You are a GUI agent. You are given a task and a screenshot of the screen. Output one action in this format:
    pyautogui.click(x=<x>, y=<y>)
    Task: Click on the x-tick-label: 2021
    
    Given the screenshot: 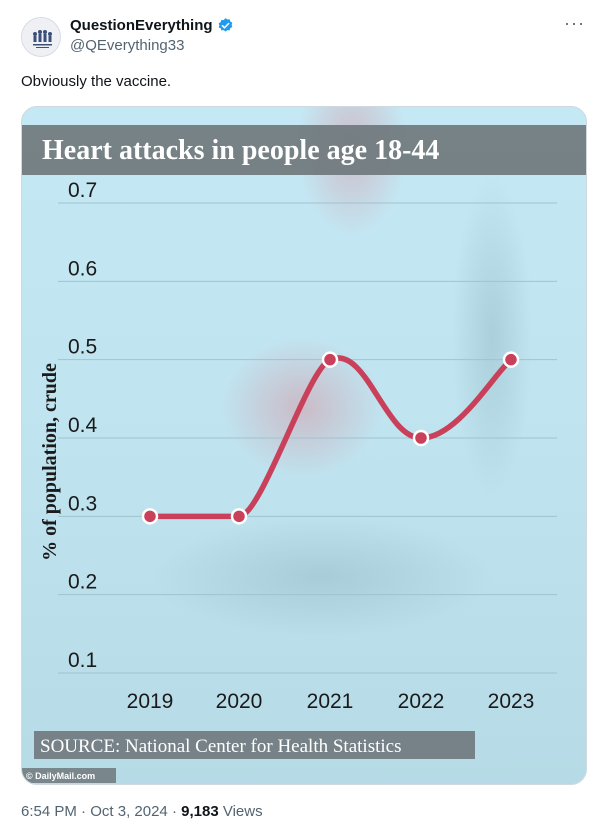 What is the action you would take?
    pyautogui.click(x=330, y=701)
    